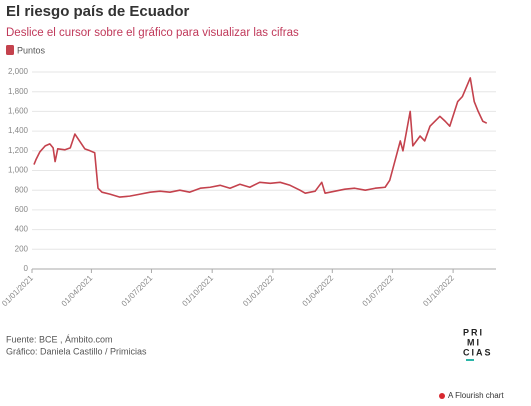 Image resolution: width=531 pixels, height=406 pixels. What do you see at coordinates (18, 71) in the screenshot?
I see `y-tick-label: 2,000` at bounding box center [18, 71].